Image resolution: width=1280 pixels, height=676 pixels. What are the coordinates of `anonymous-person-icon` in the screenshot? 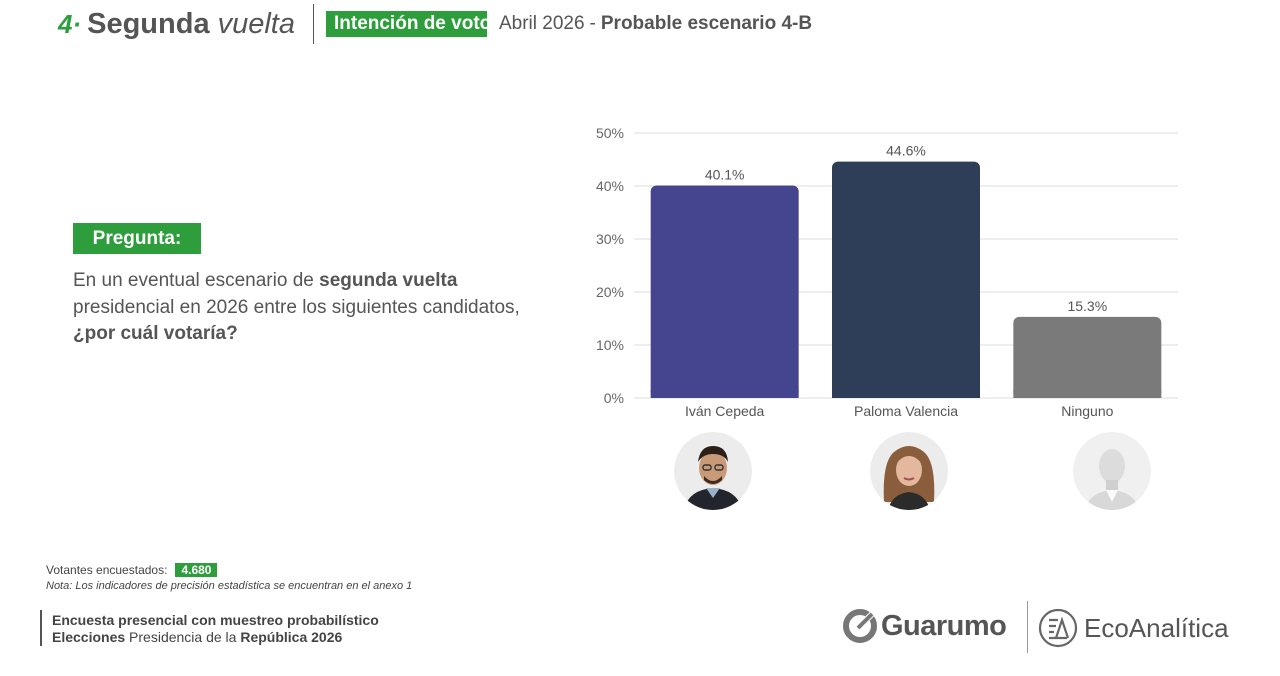 It's located at (1112, 471).